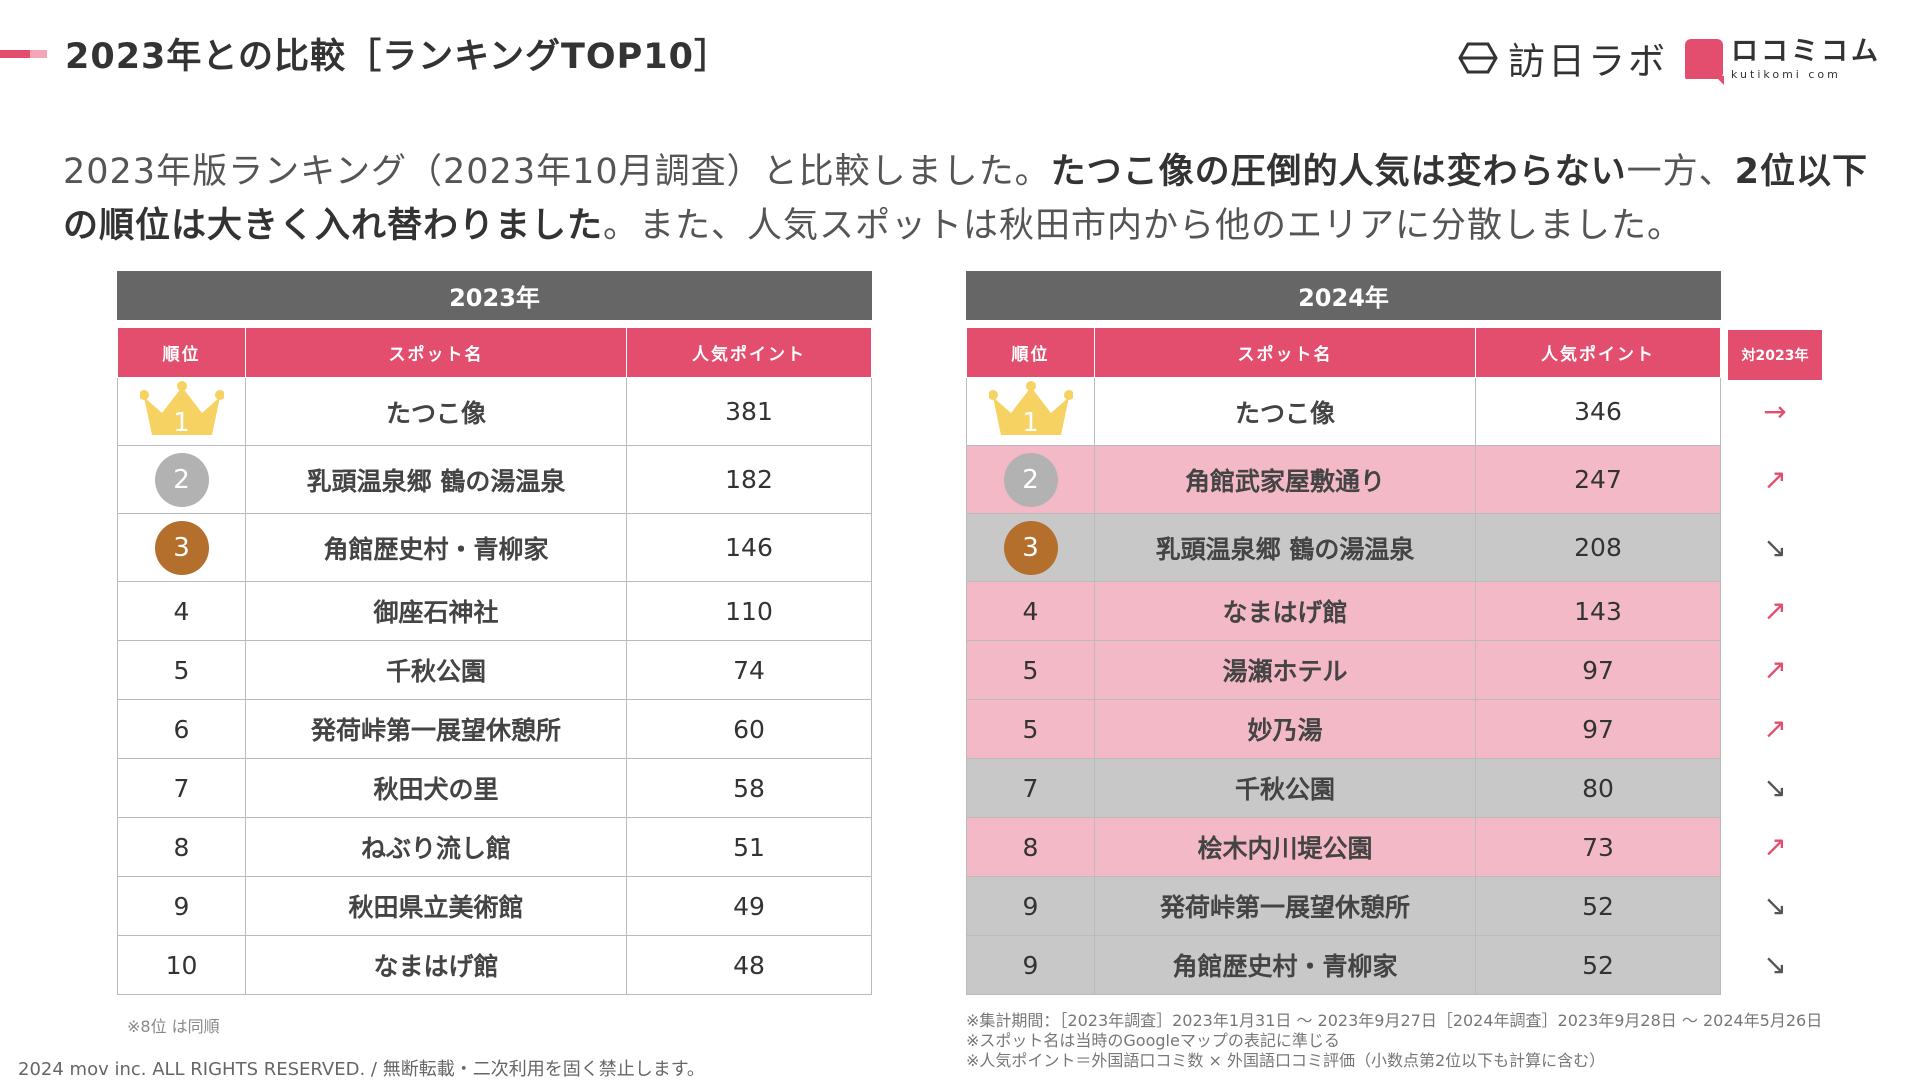  Describe the element at coordinates (749, 670) in the screenshot. I see `points-value: 74` at that location.